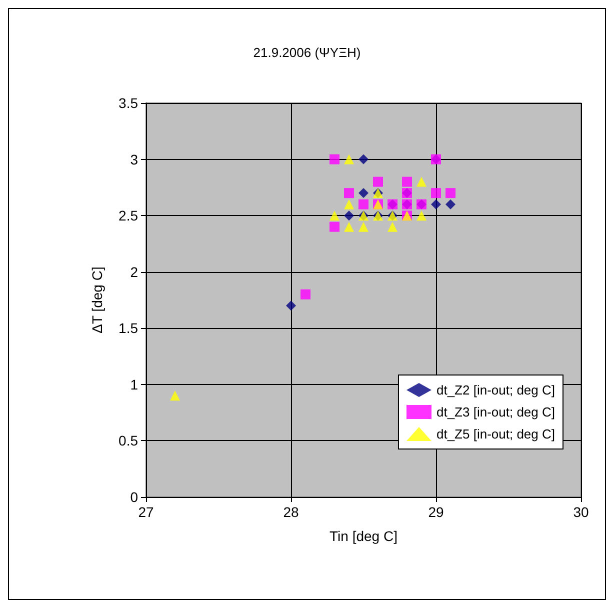 This screenshot has height=608, width=614. I want to click on y-tick-label: 3, so click(134, 159).